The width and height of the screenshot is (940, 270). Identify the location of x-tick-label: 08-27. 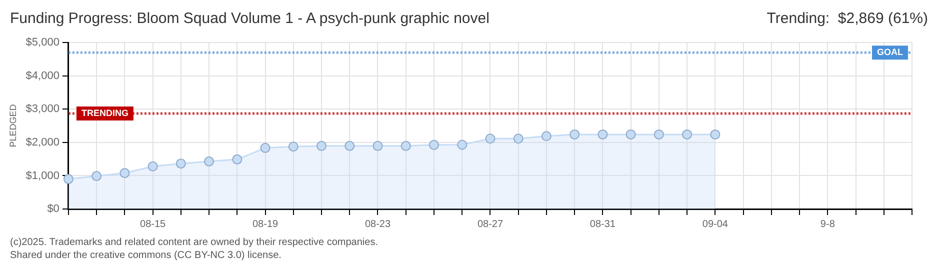
(490, 224).